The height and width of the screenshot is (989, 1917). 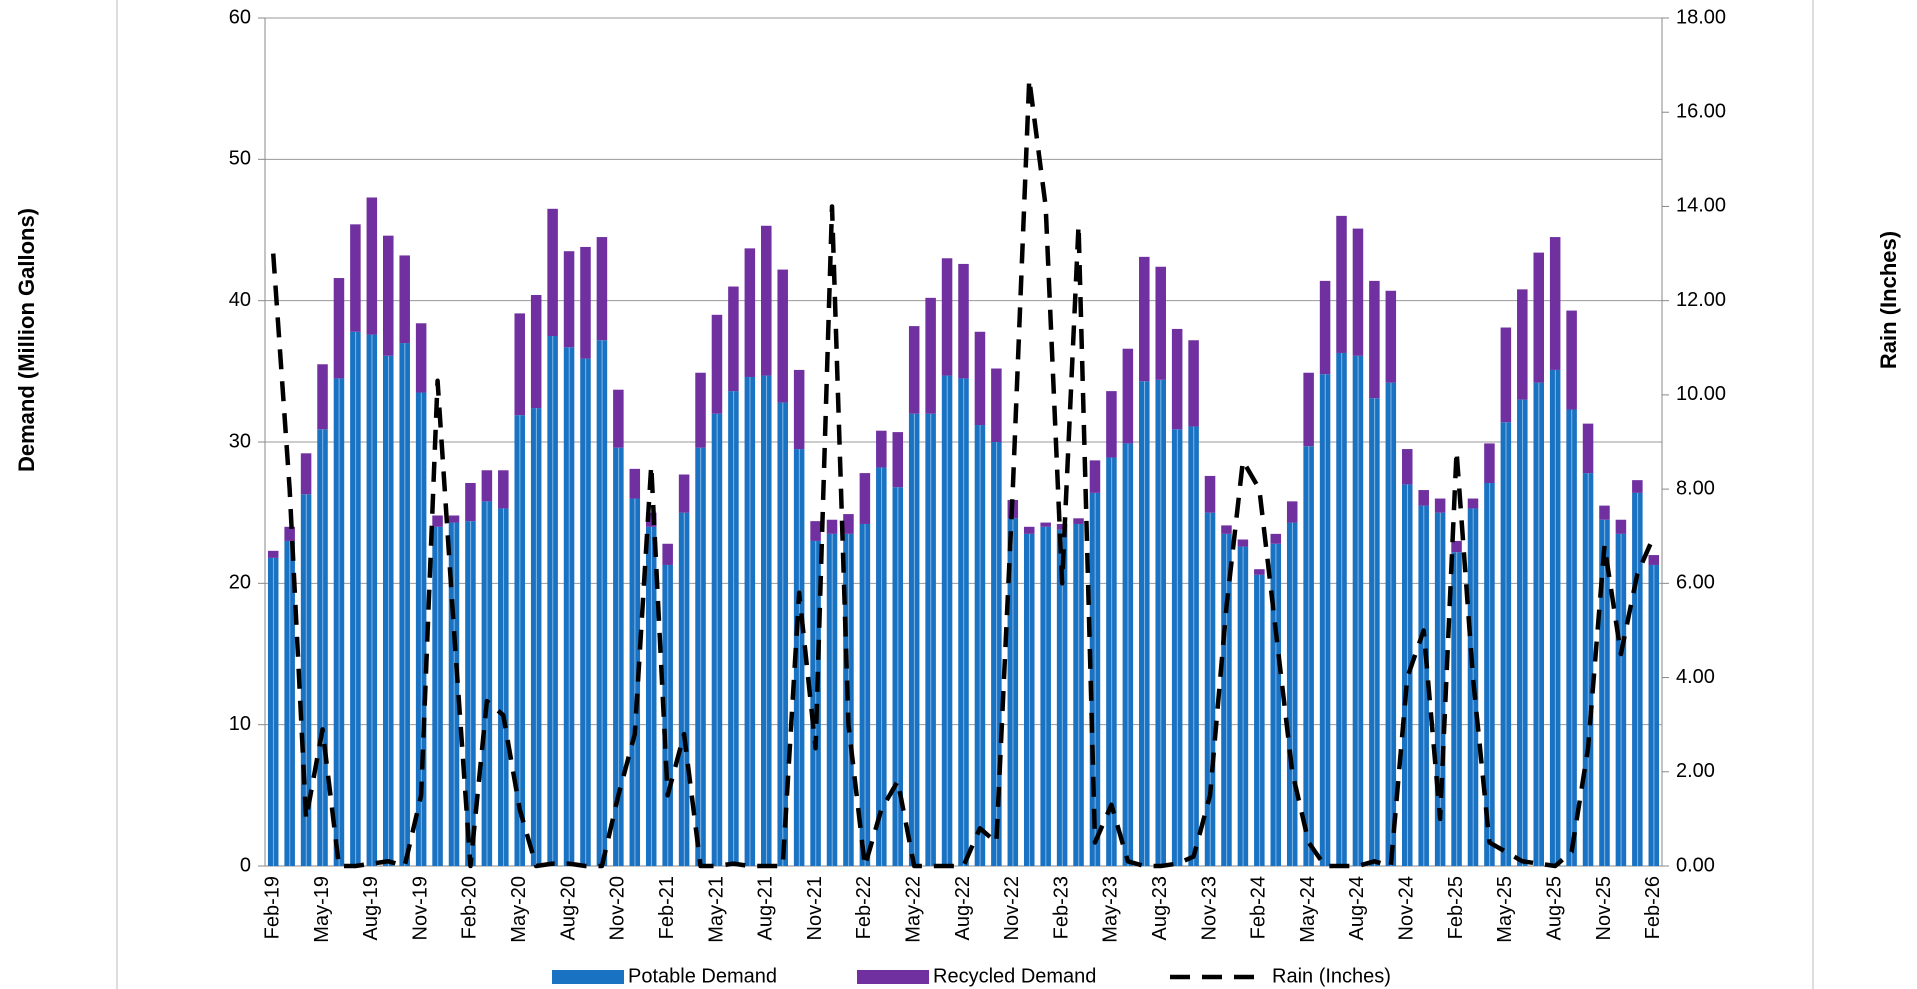 I want to click on x-tick-label: Nov-20, so click(x=618, y=908).